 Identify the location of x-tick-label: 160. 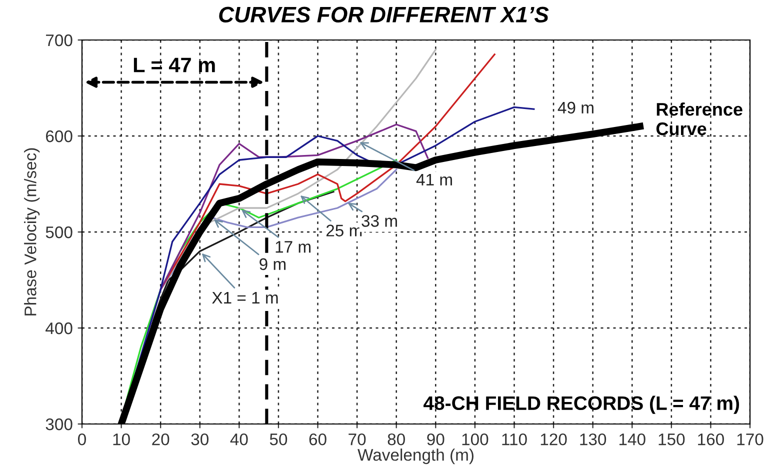
(711, 439).